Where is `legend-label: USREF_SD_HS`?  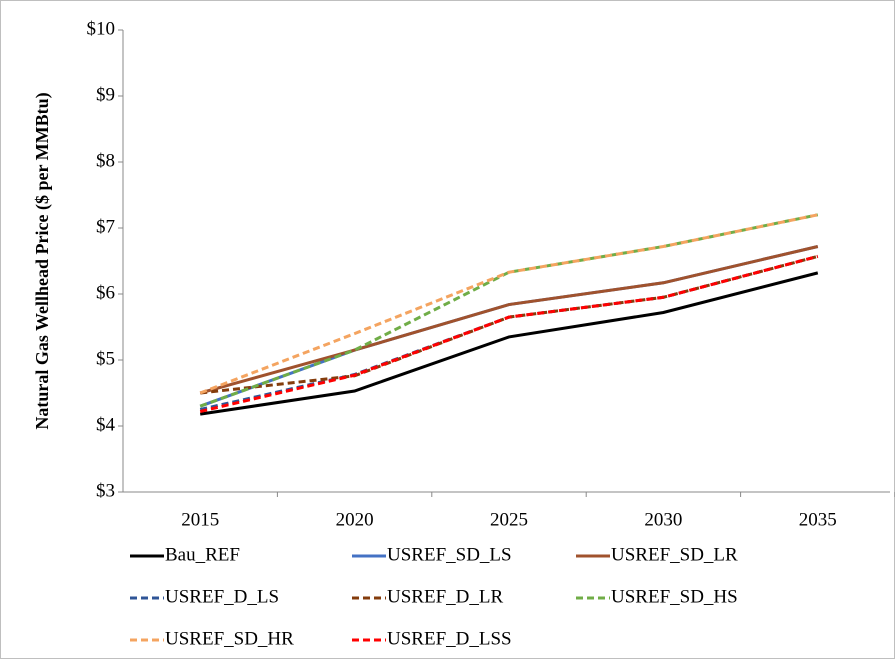
legend-label: USREF_SD_HS is located at coordinates (674, 596).